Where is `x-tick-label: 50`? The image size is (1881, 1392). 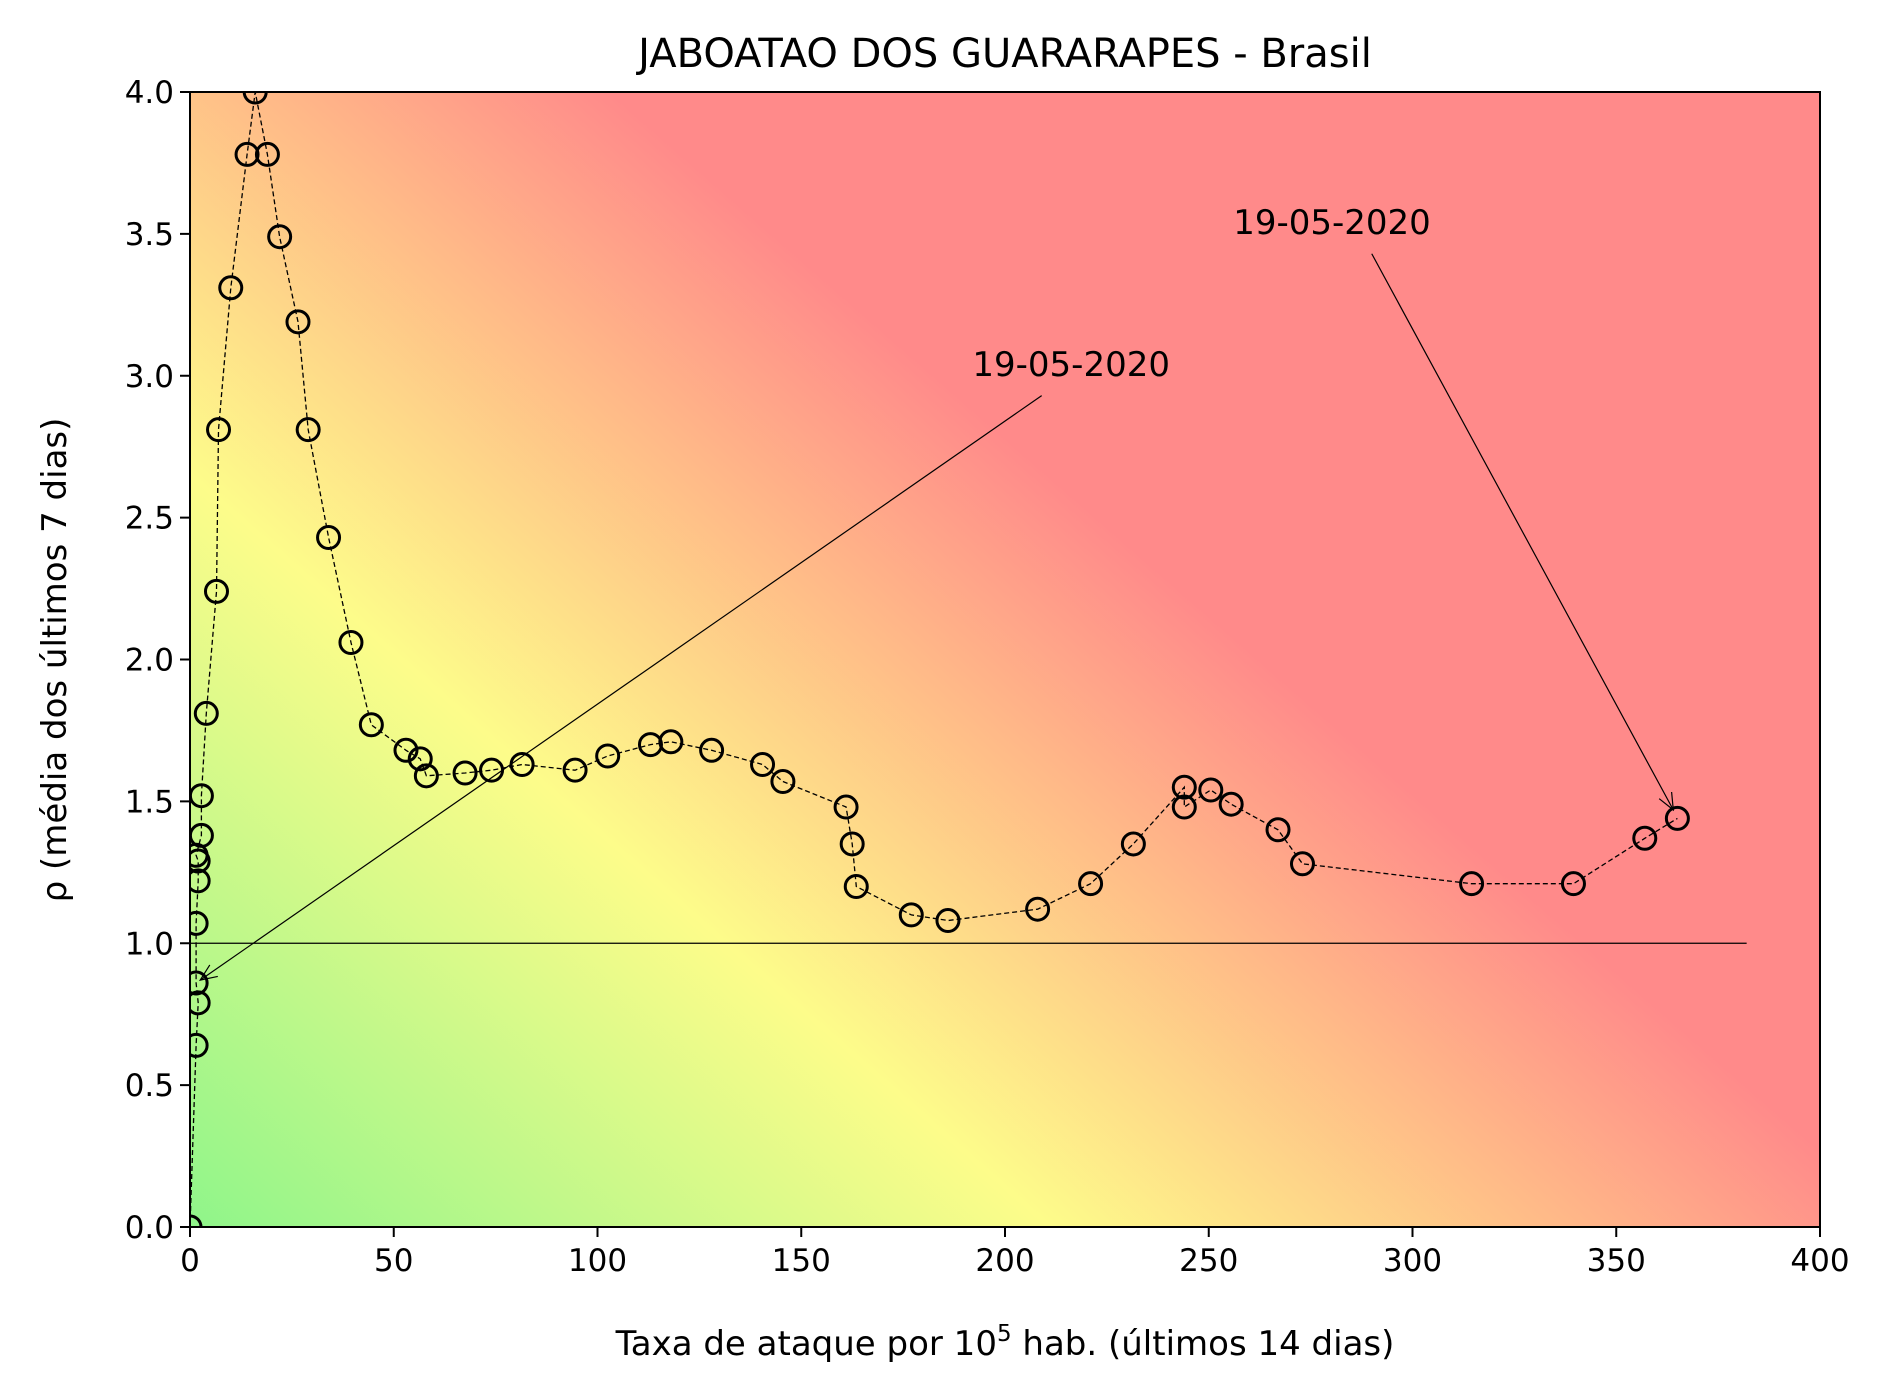
x-tick-label: 50 is located at coordinates (393, 1261).